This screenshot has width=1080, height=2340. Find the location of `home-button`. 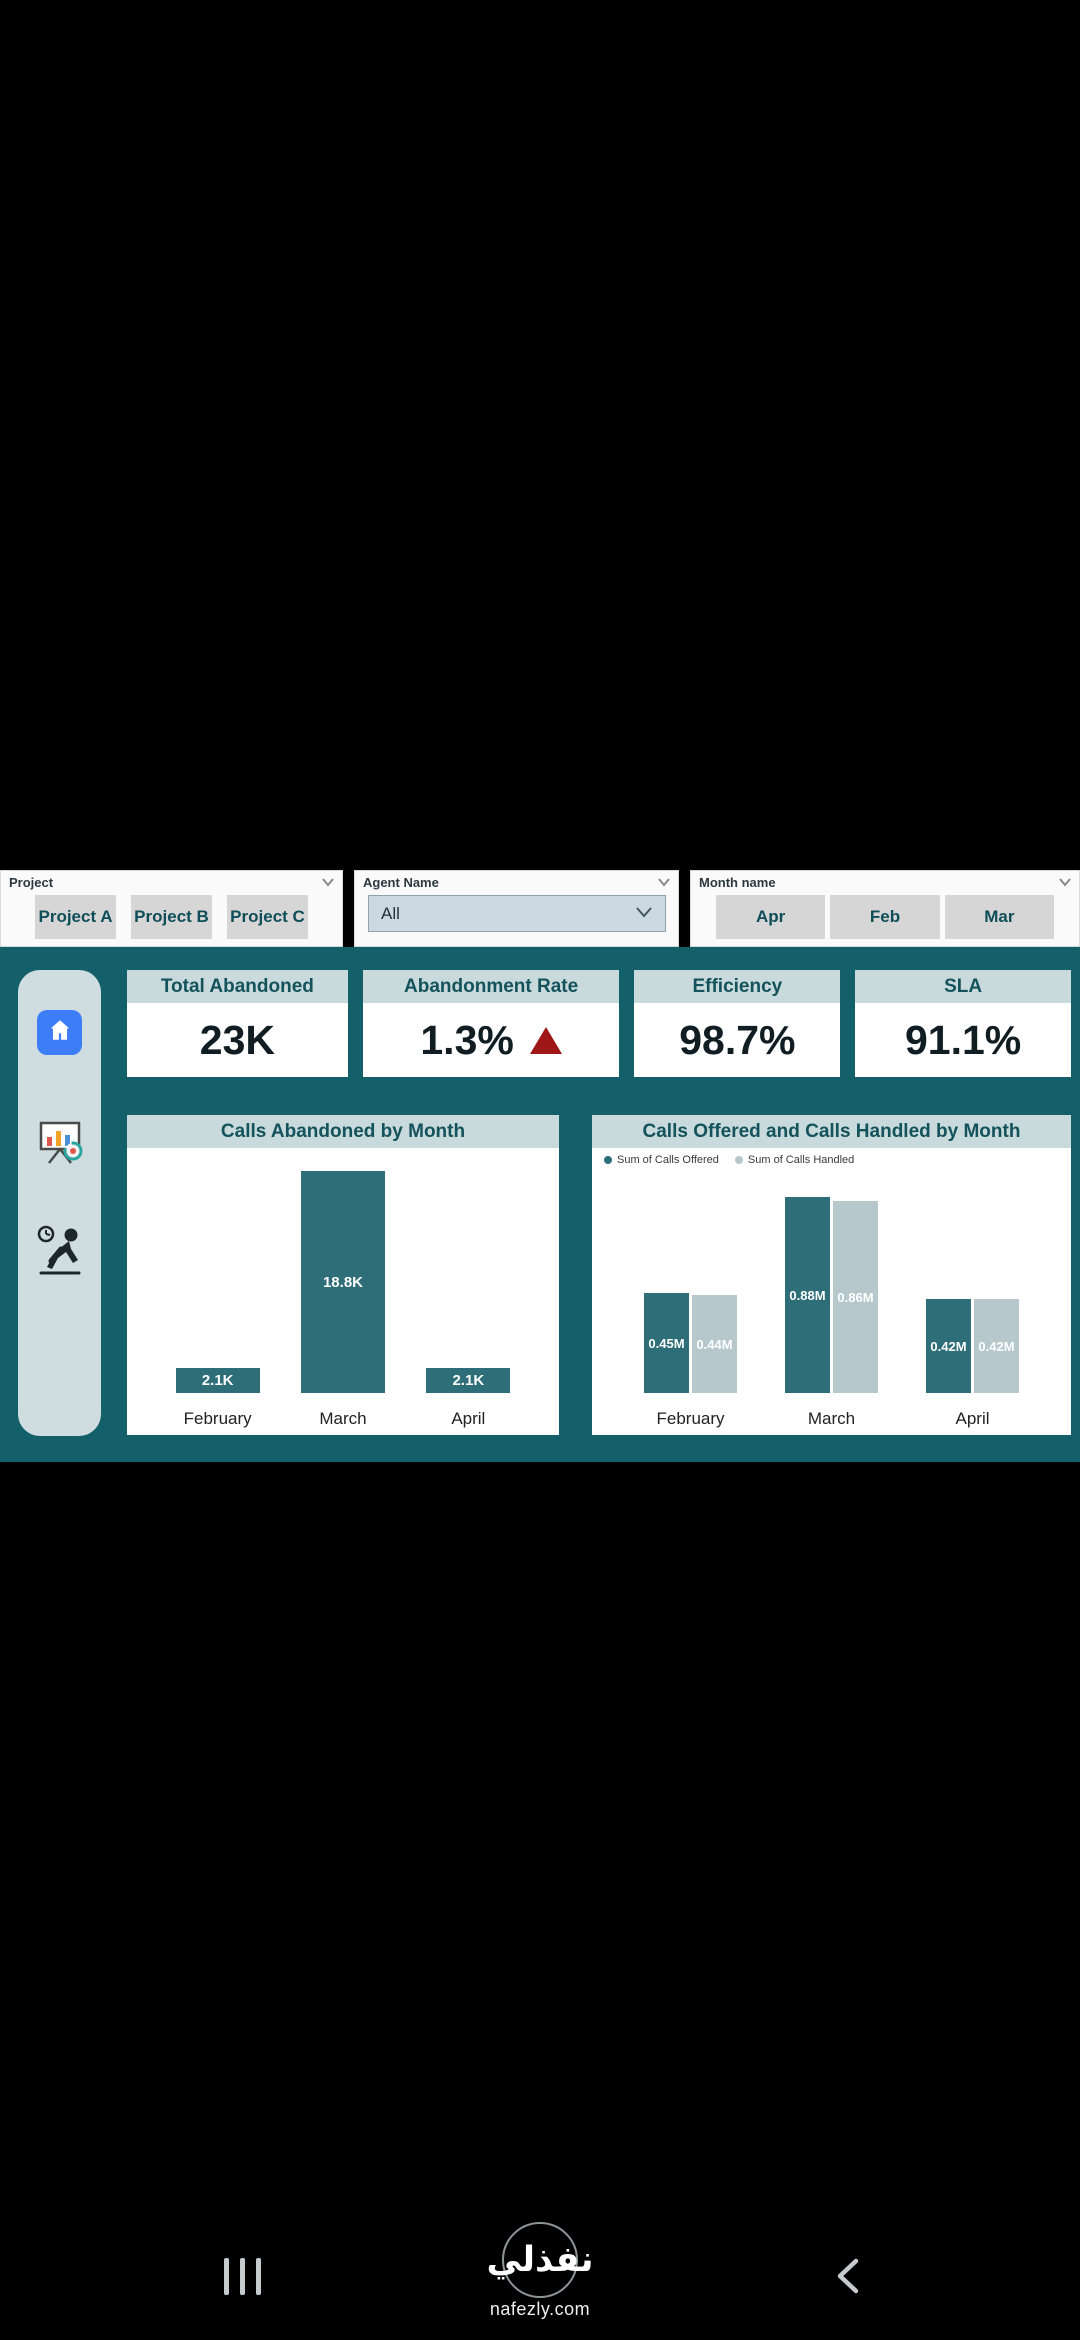

home-button is located at coordinates (59, 1032).